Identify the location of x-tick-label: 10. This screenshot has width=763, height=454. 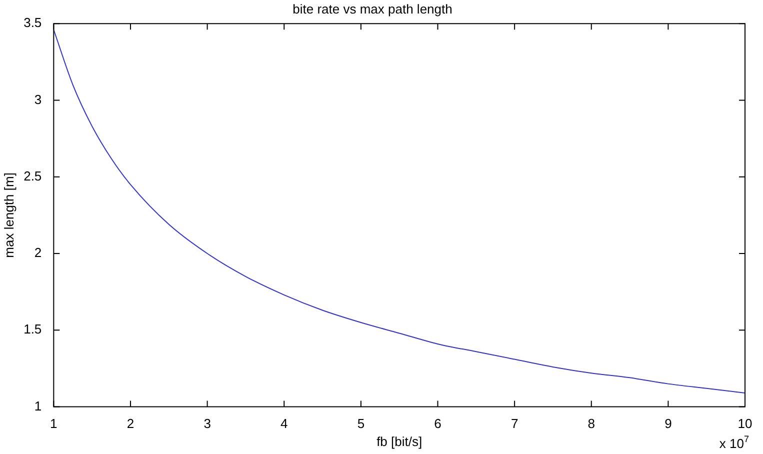
(745, 424).